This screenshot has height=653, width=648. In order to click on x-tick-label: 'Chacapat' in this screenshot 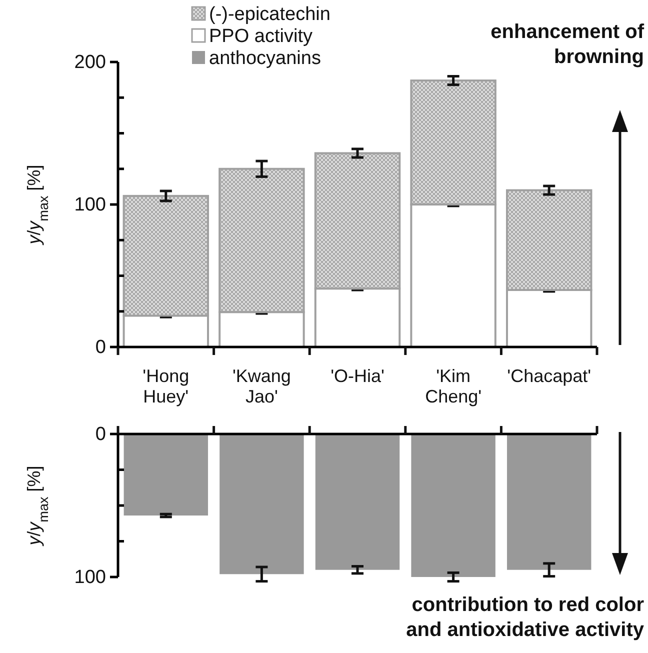, I will do `click(549, 376)`.